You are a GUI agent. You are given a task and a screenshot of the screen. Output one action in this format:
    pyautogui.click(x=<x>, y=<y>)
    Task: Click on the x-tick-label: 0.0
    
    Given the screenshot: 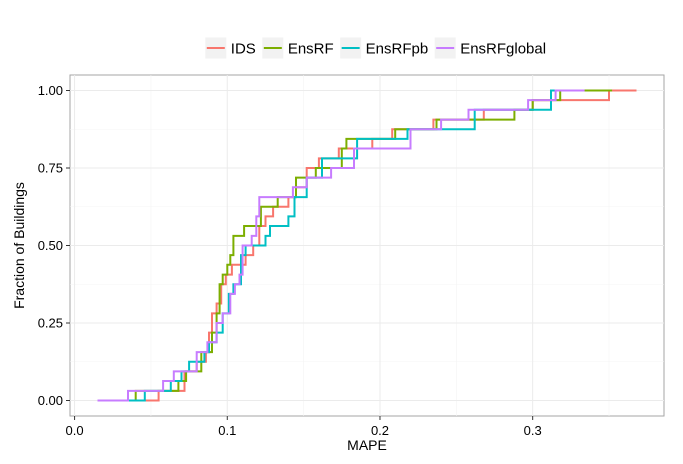 What is the action you would take?
    pyautogui.click(x=75, y=430)
    